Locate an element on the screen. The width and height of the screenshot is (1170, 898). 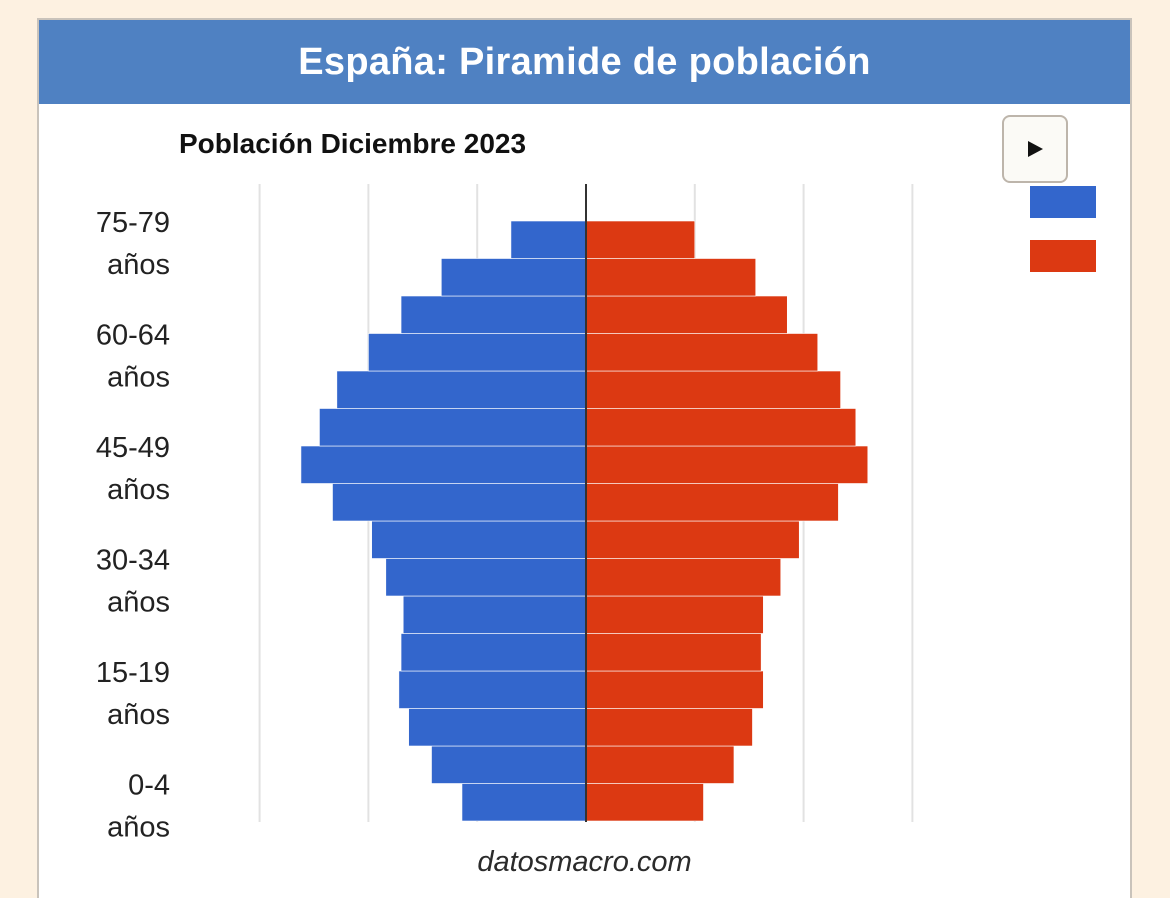
legend-swatch-men is located at coordinates (1063, 202).